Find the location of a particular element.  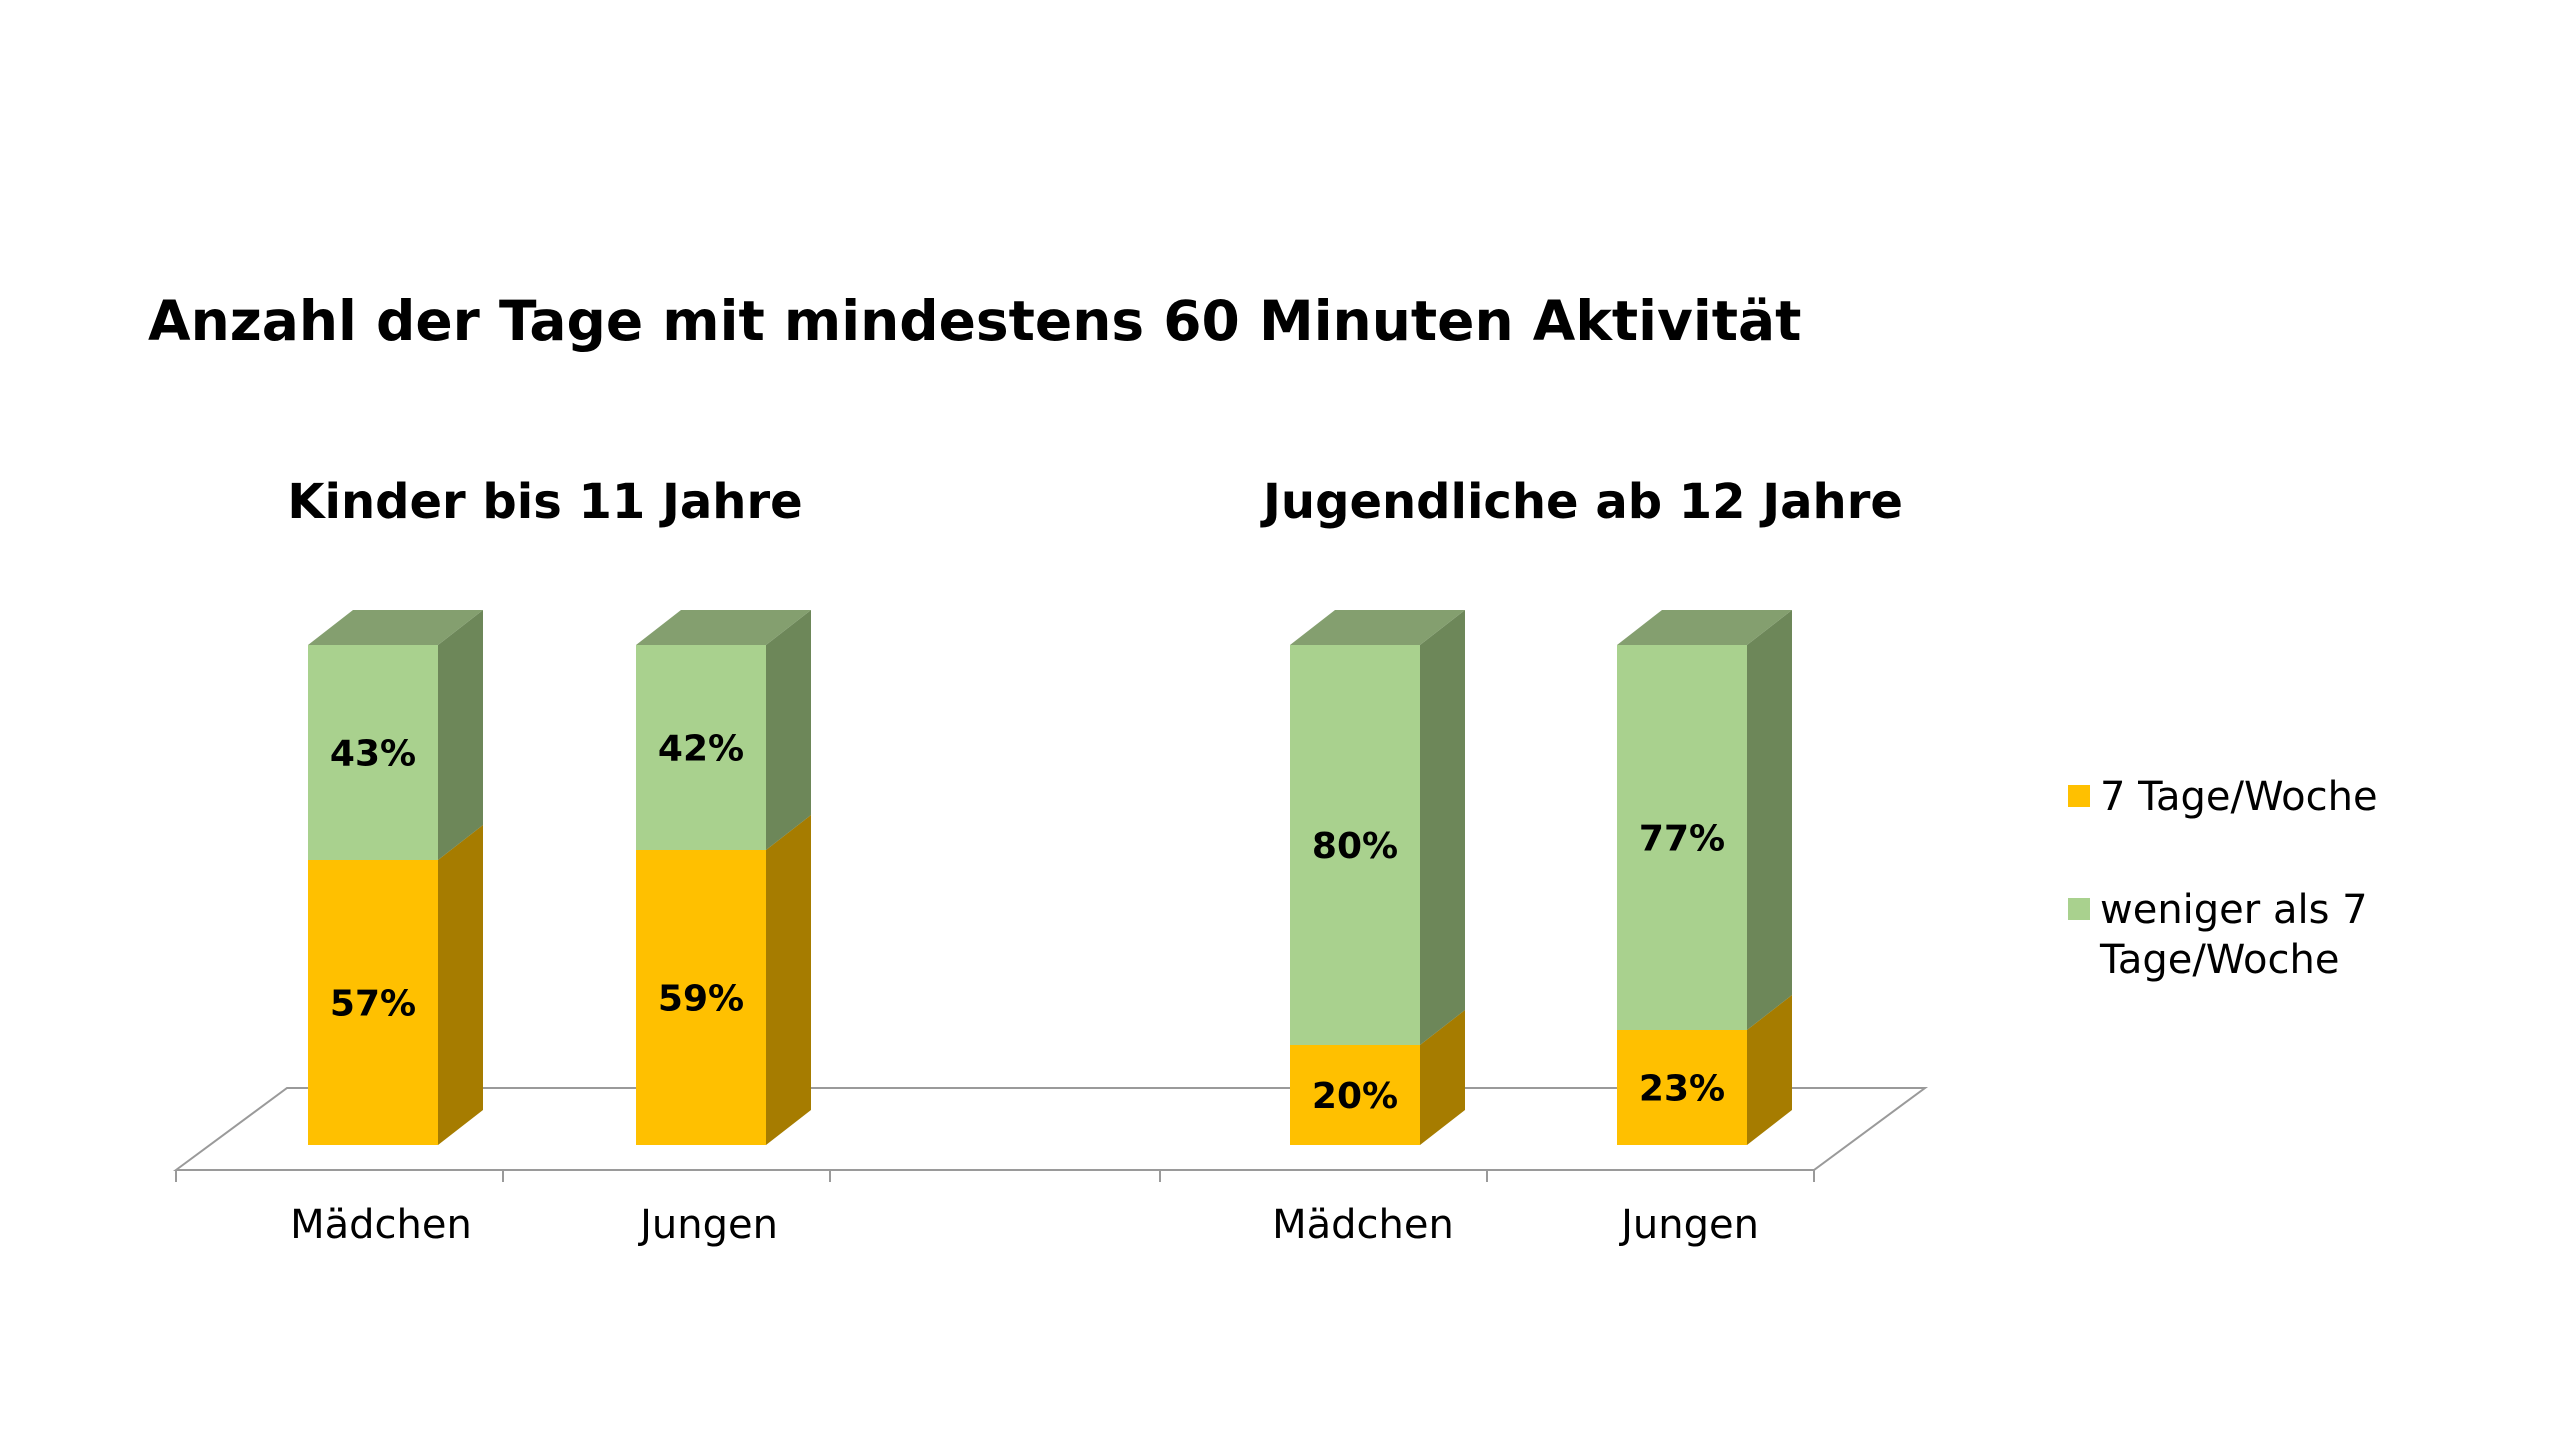

group-title-kinder: Kinder bis 11 Jahre is located at coordinates (544, 502).